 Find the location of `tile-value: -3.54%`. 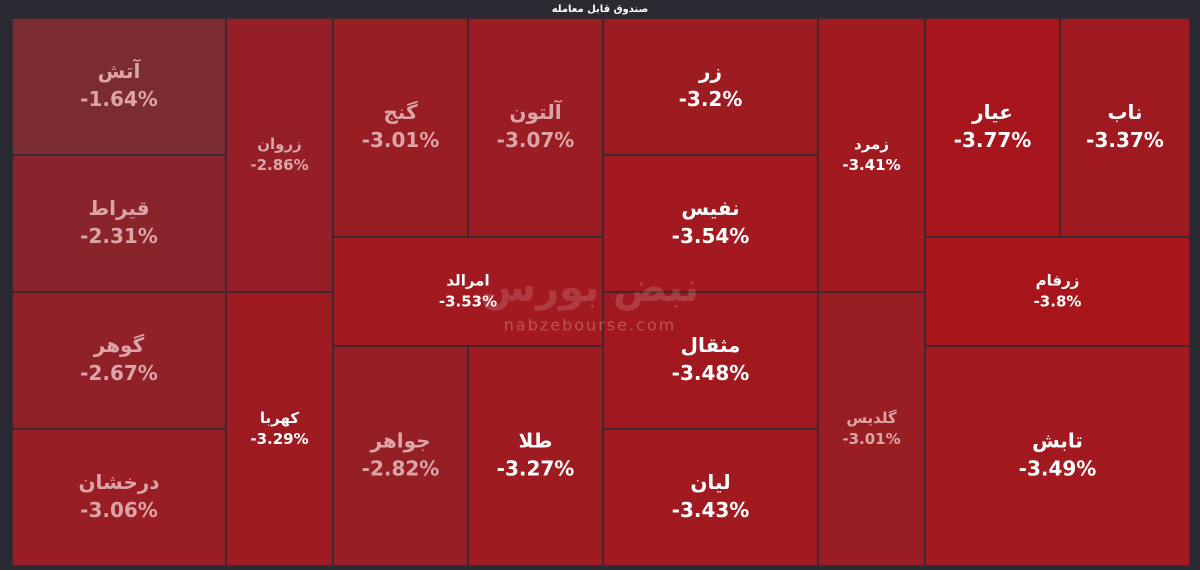

tile-value: -3.54% is located at coordinates (711, 236).